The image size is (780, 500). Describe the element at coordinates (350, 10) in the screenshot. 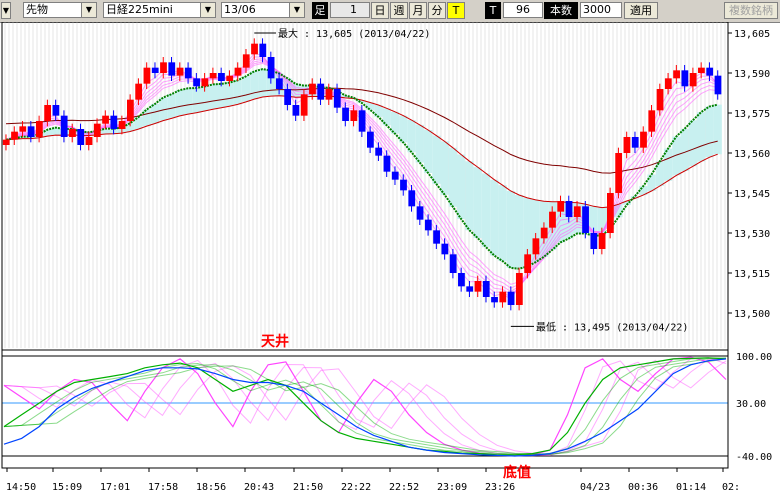

I see `ashi-input: 1` at that location.